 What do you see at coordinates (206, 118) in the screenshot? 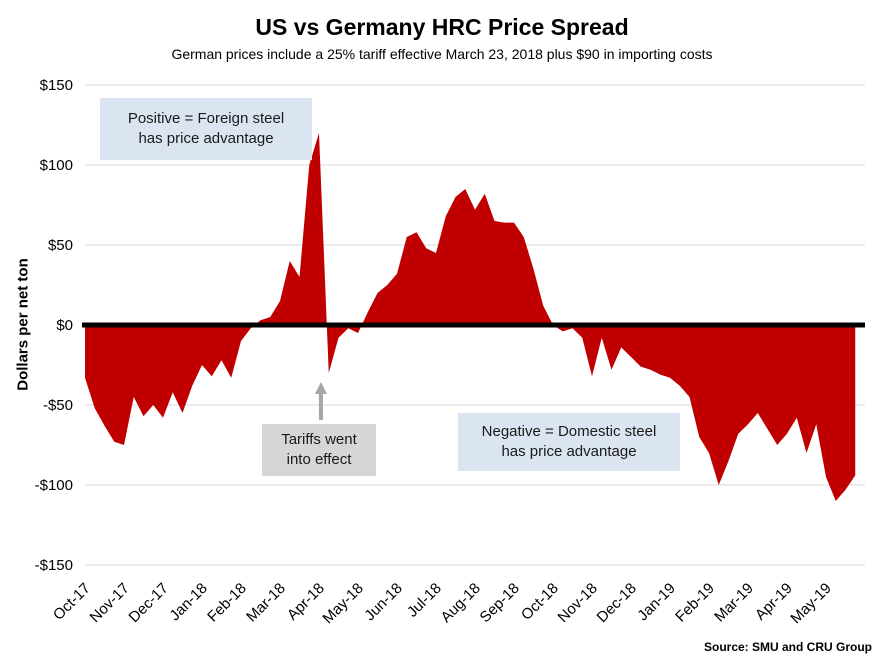
I see `positive-annotation-line1: Positive = Foreign steel` at bounding box center [206, 118].